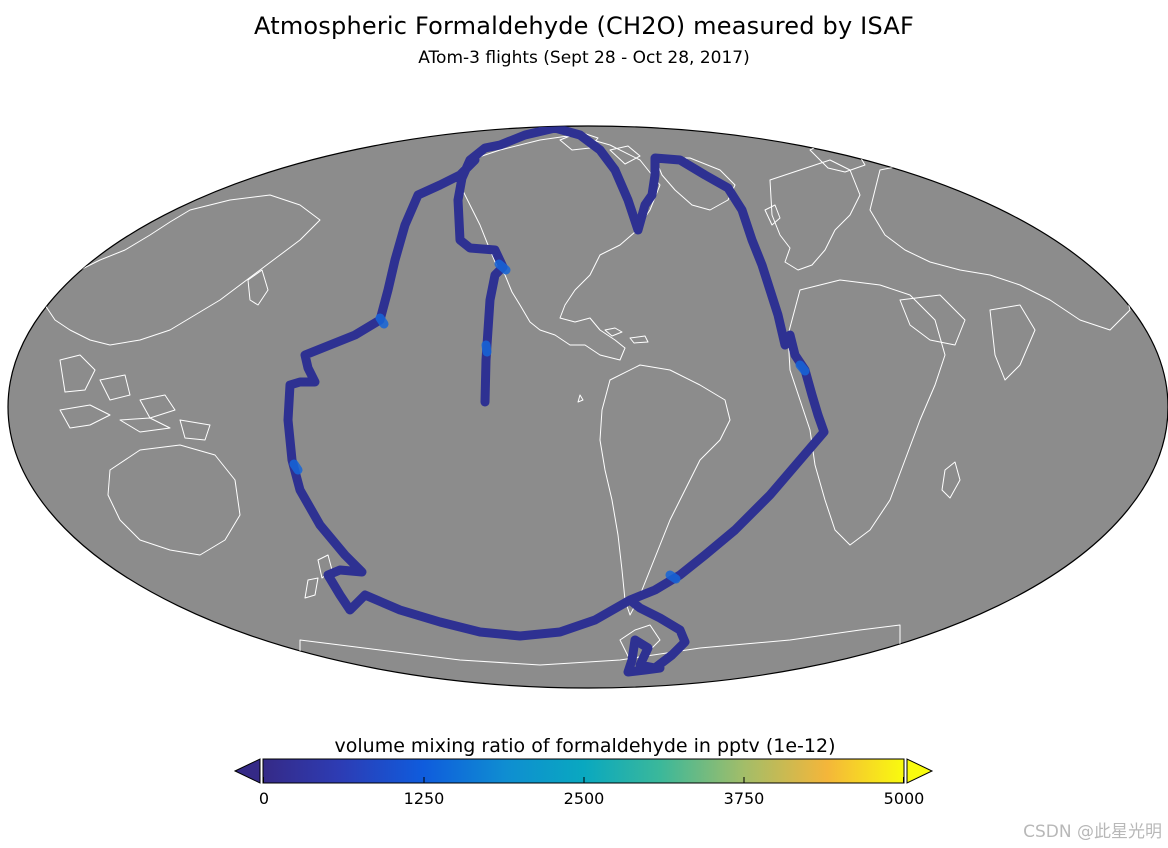  What do you see at coordinates (264, 798) in the screenshot?
I see `colorbar-tick-label: 0` at bounding box center [264, 798].